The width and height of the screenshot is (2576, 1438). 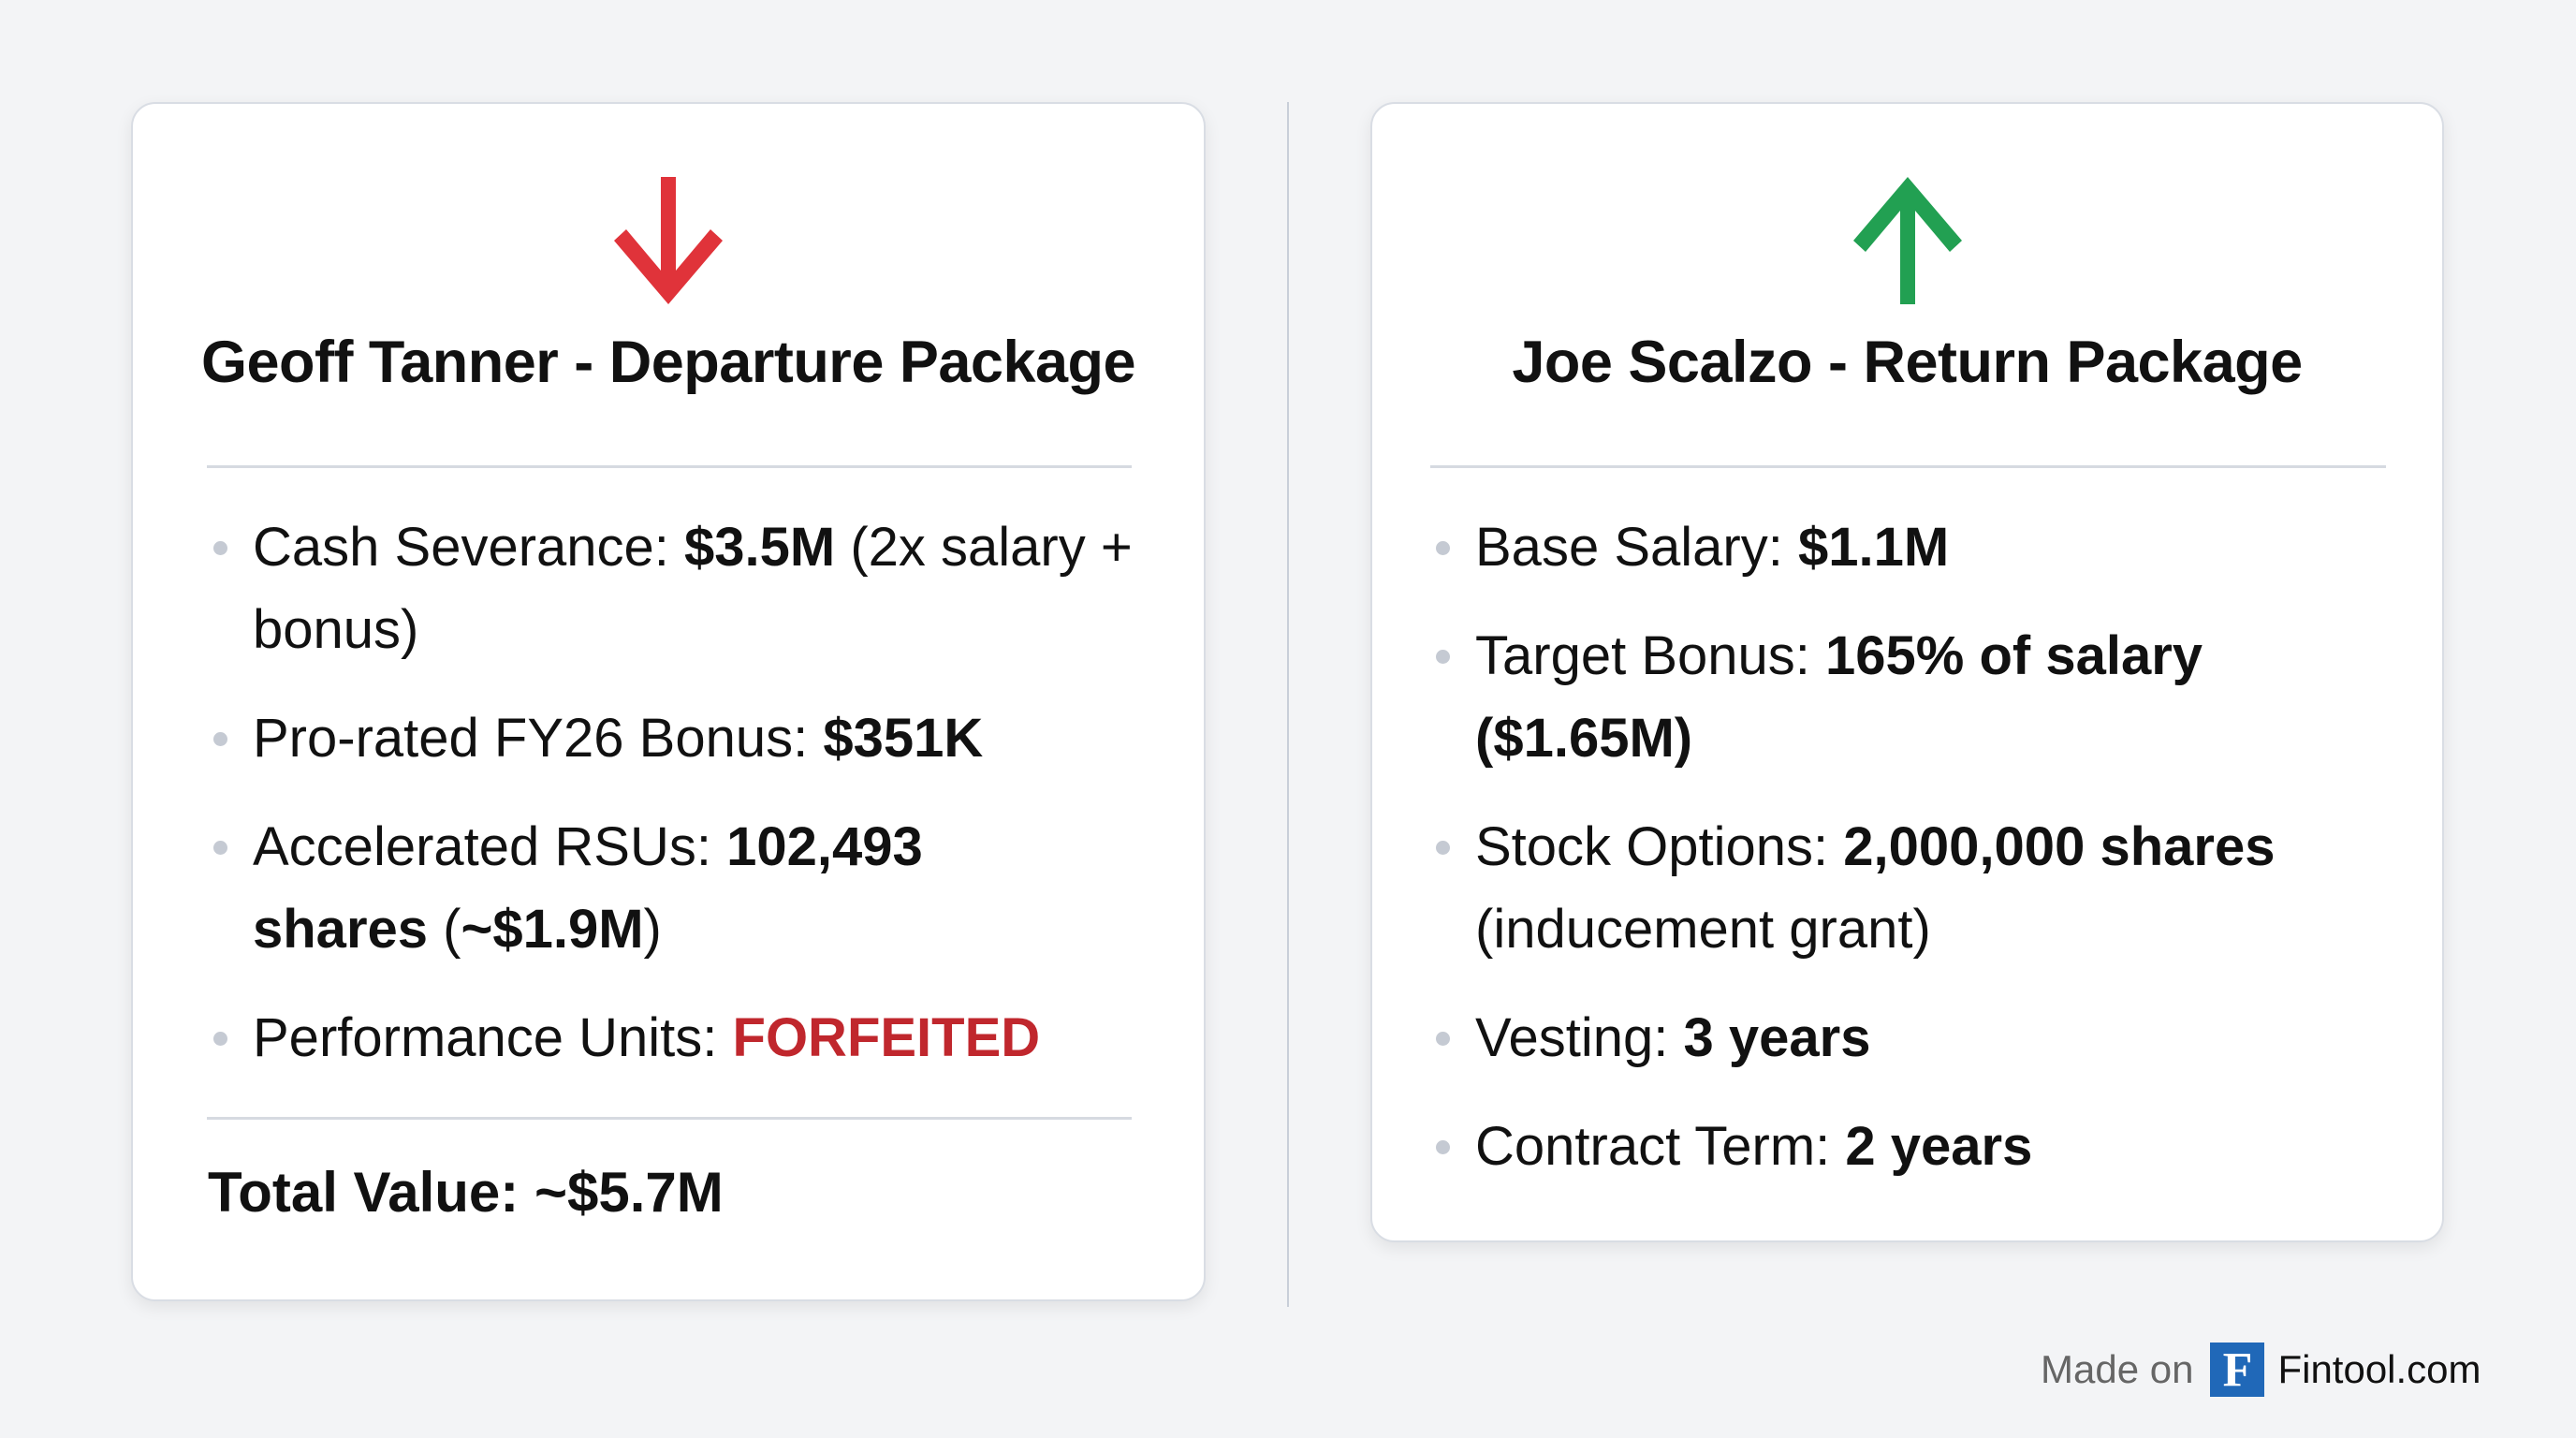 What do you see at coordinates (1636, 547) in the screenshot?
I see `item-label: Base Salary:` at bounding box center [1636, 547].